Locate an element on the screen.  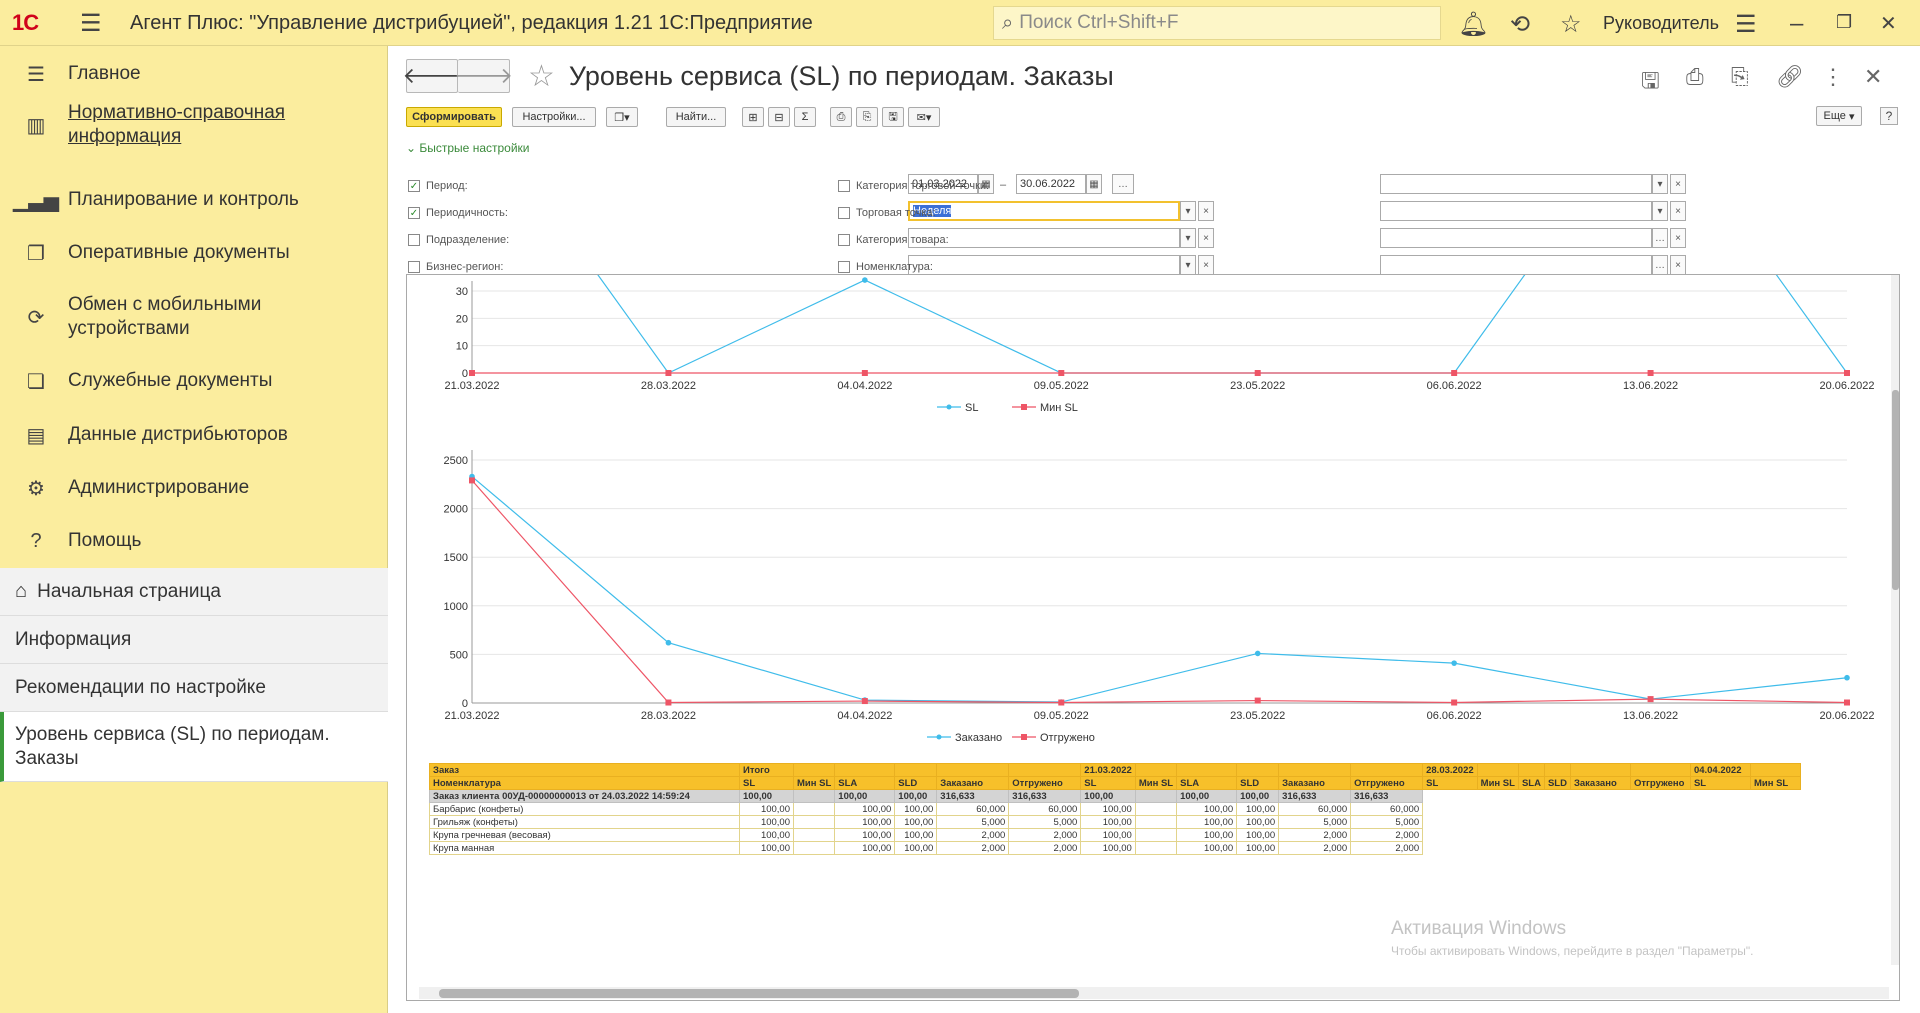
period-from-input: 01.03.2022 is located at coordinates (943, 184).